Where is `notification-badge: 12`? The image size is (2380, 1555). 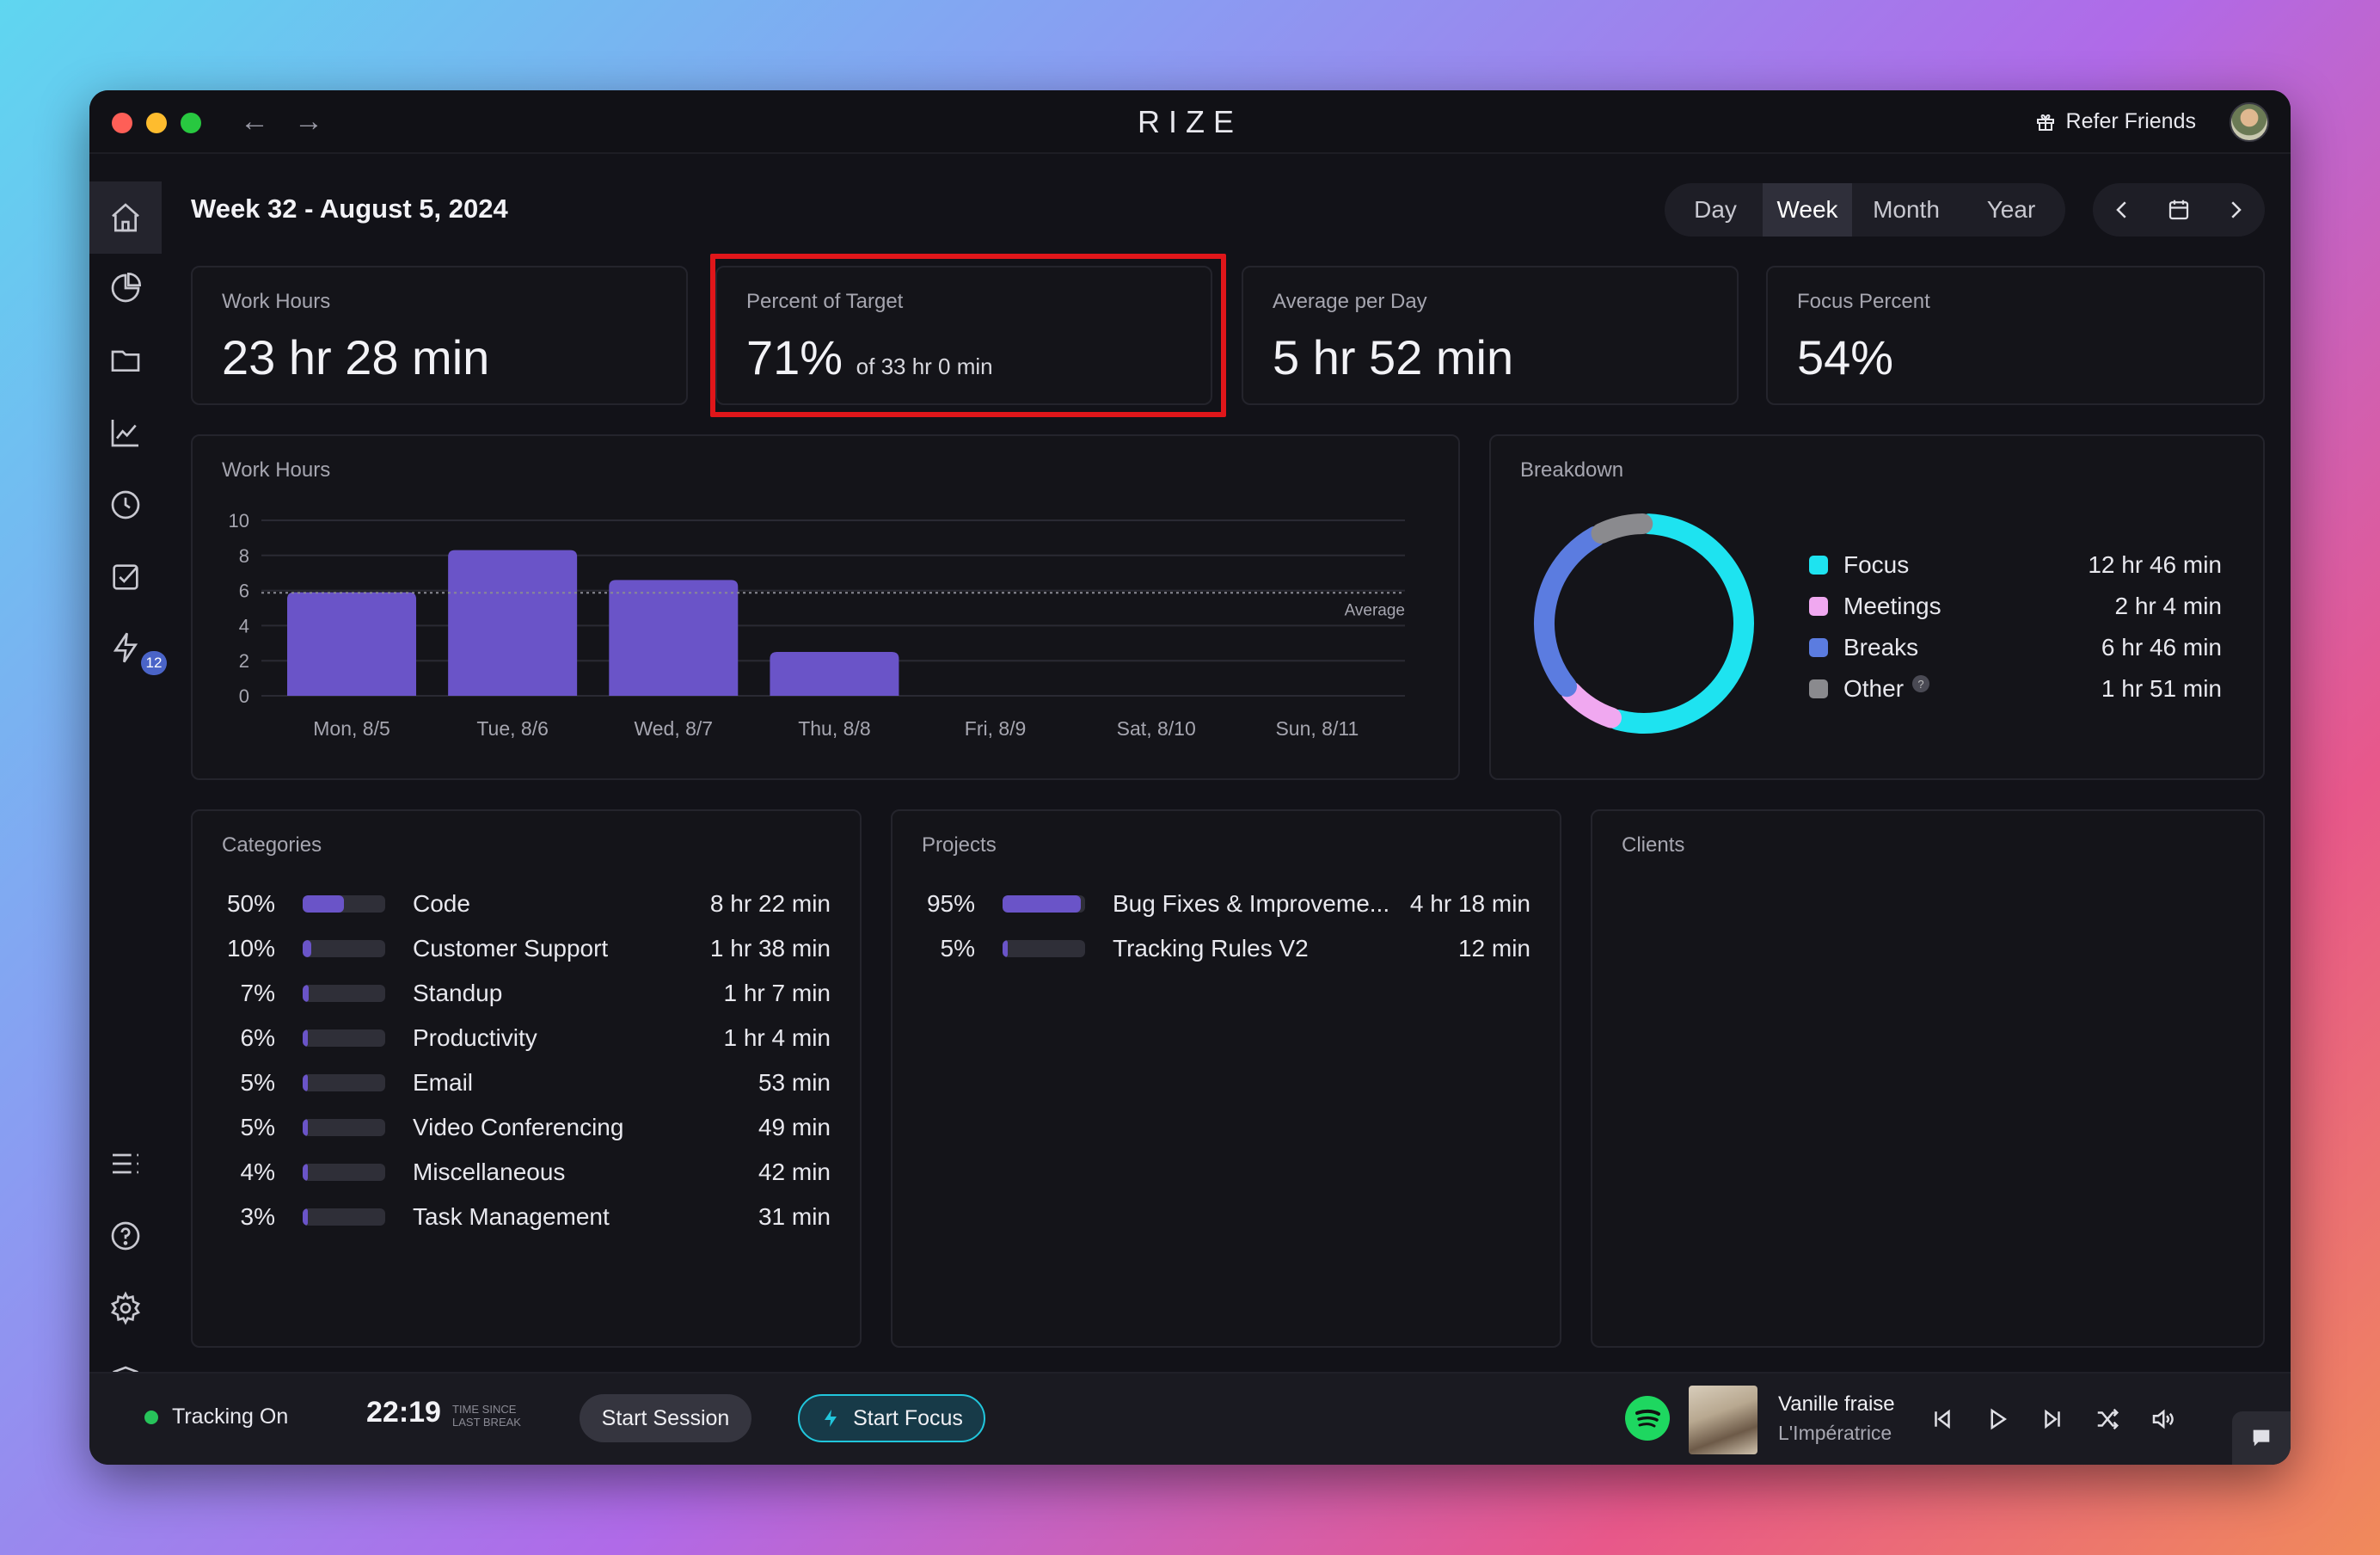 notification-badge: 12 is located at coordinates (154, 663).